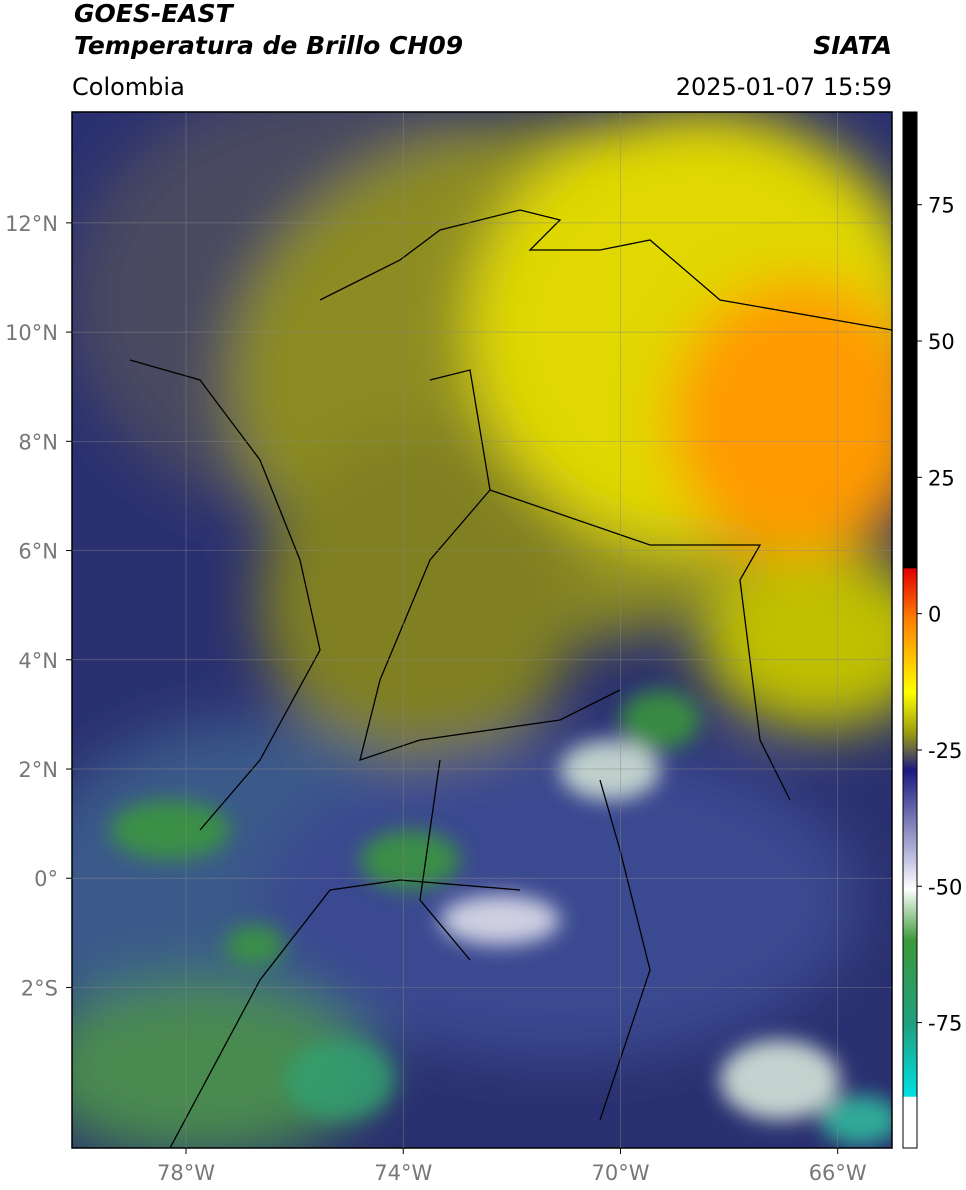 The height and width of the screenshot is (1190, 966). What do you see at coordinates (852, 45) in the screenshot?
I see `source: SIATA` at bounding box center [852, 45].